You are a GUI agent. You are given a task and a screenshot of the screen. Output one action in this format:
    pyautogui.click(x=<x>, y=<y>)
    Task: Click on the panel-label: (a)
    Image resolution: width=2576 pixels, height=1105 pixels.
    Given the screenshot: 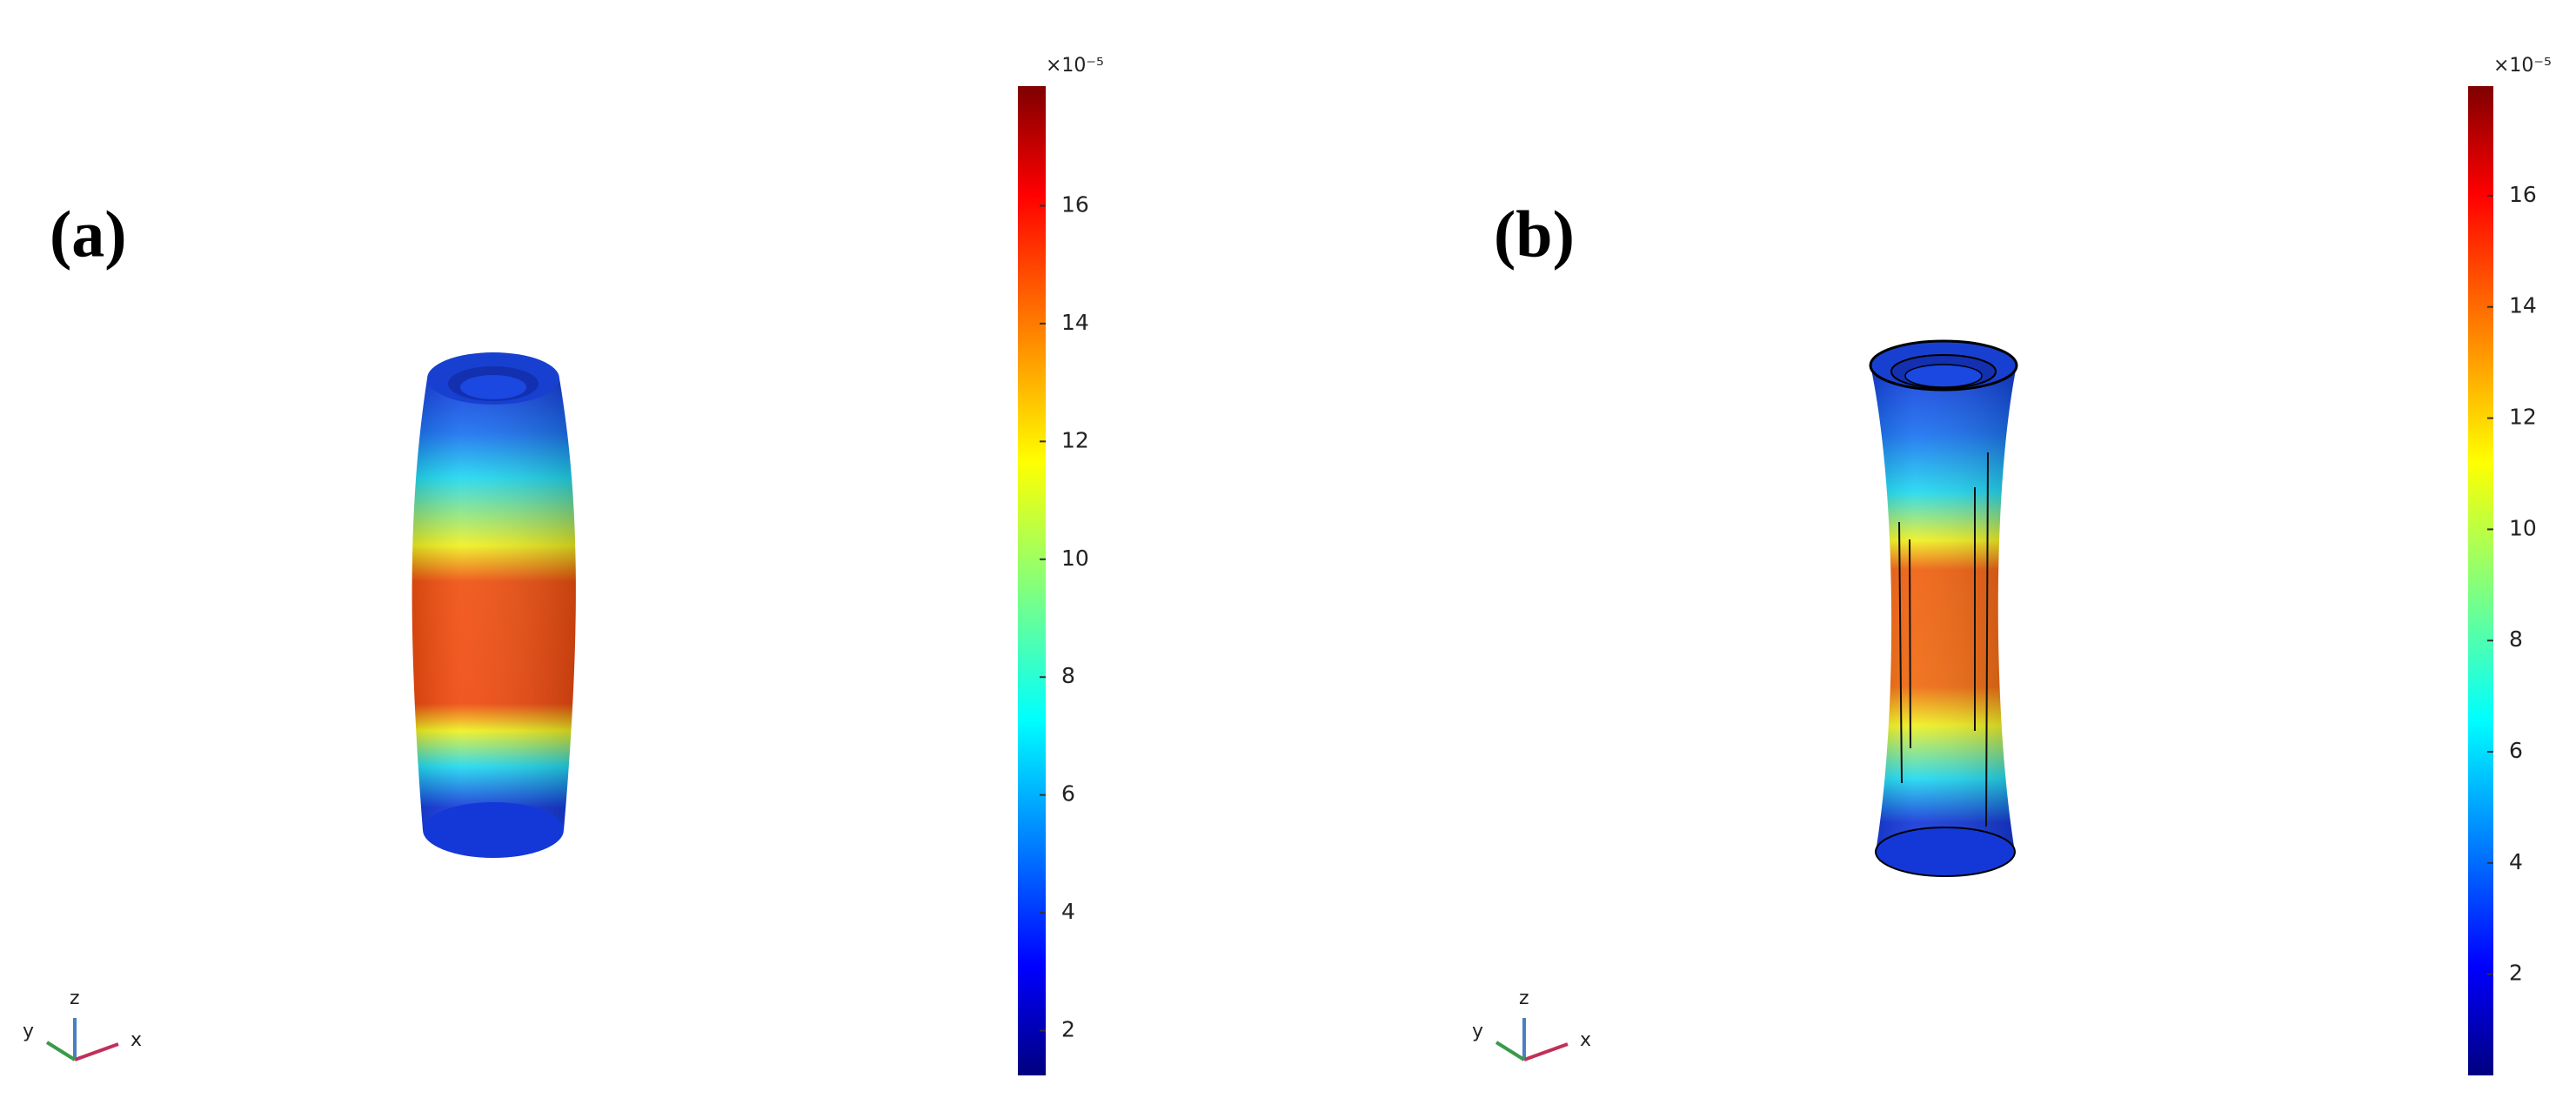 What is the action you would take?
    pyautogui.click(x=88, y=234)
    